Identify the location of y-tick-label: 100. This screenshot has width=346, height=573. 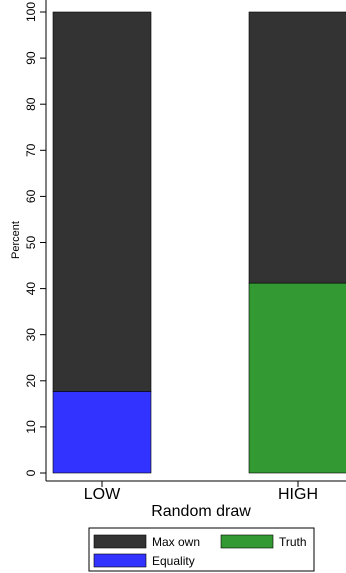
(31, 12).